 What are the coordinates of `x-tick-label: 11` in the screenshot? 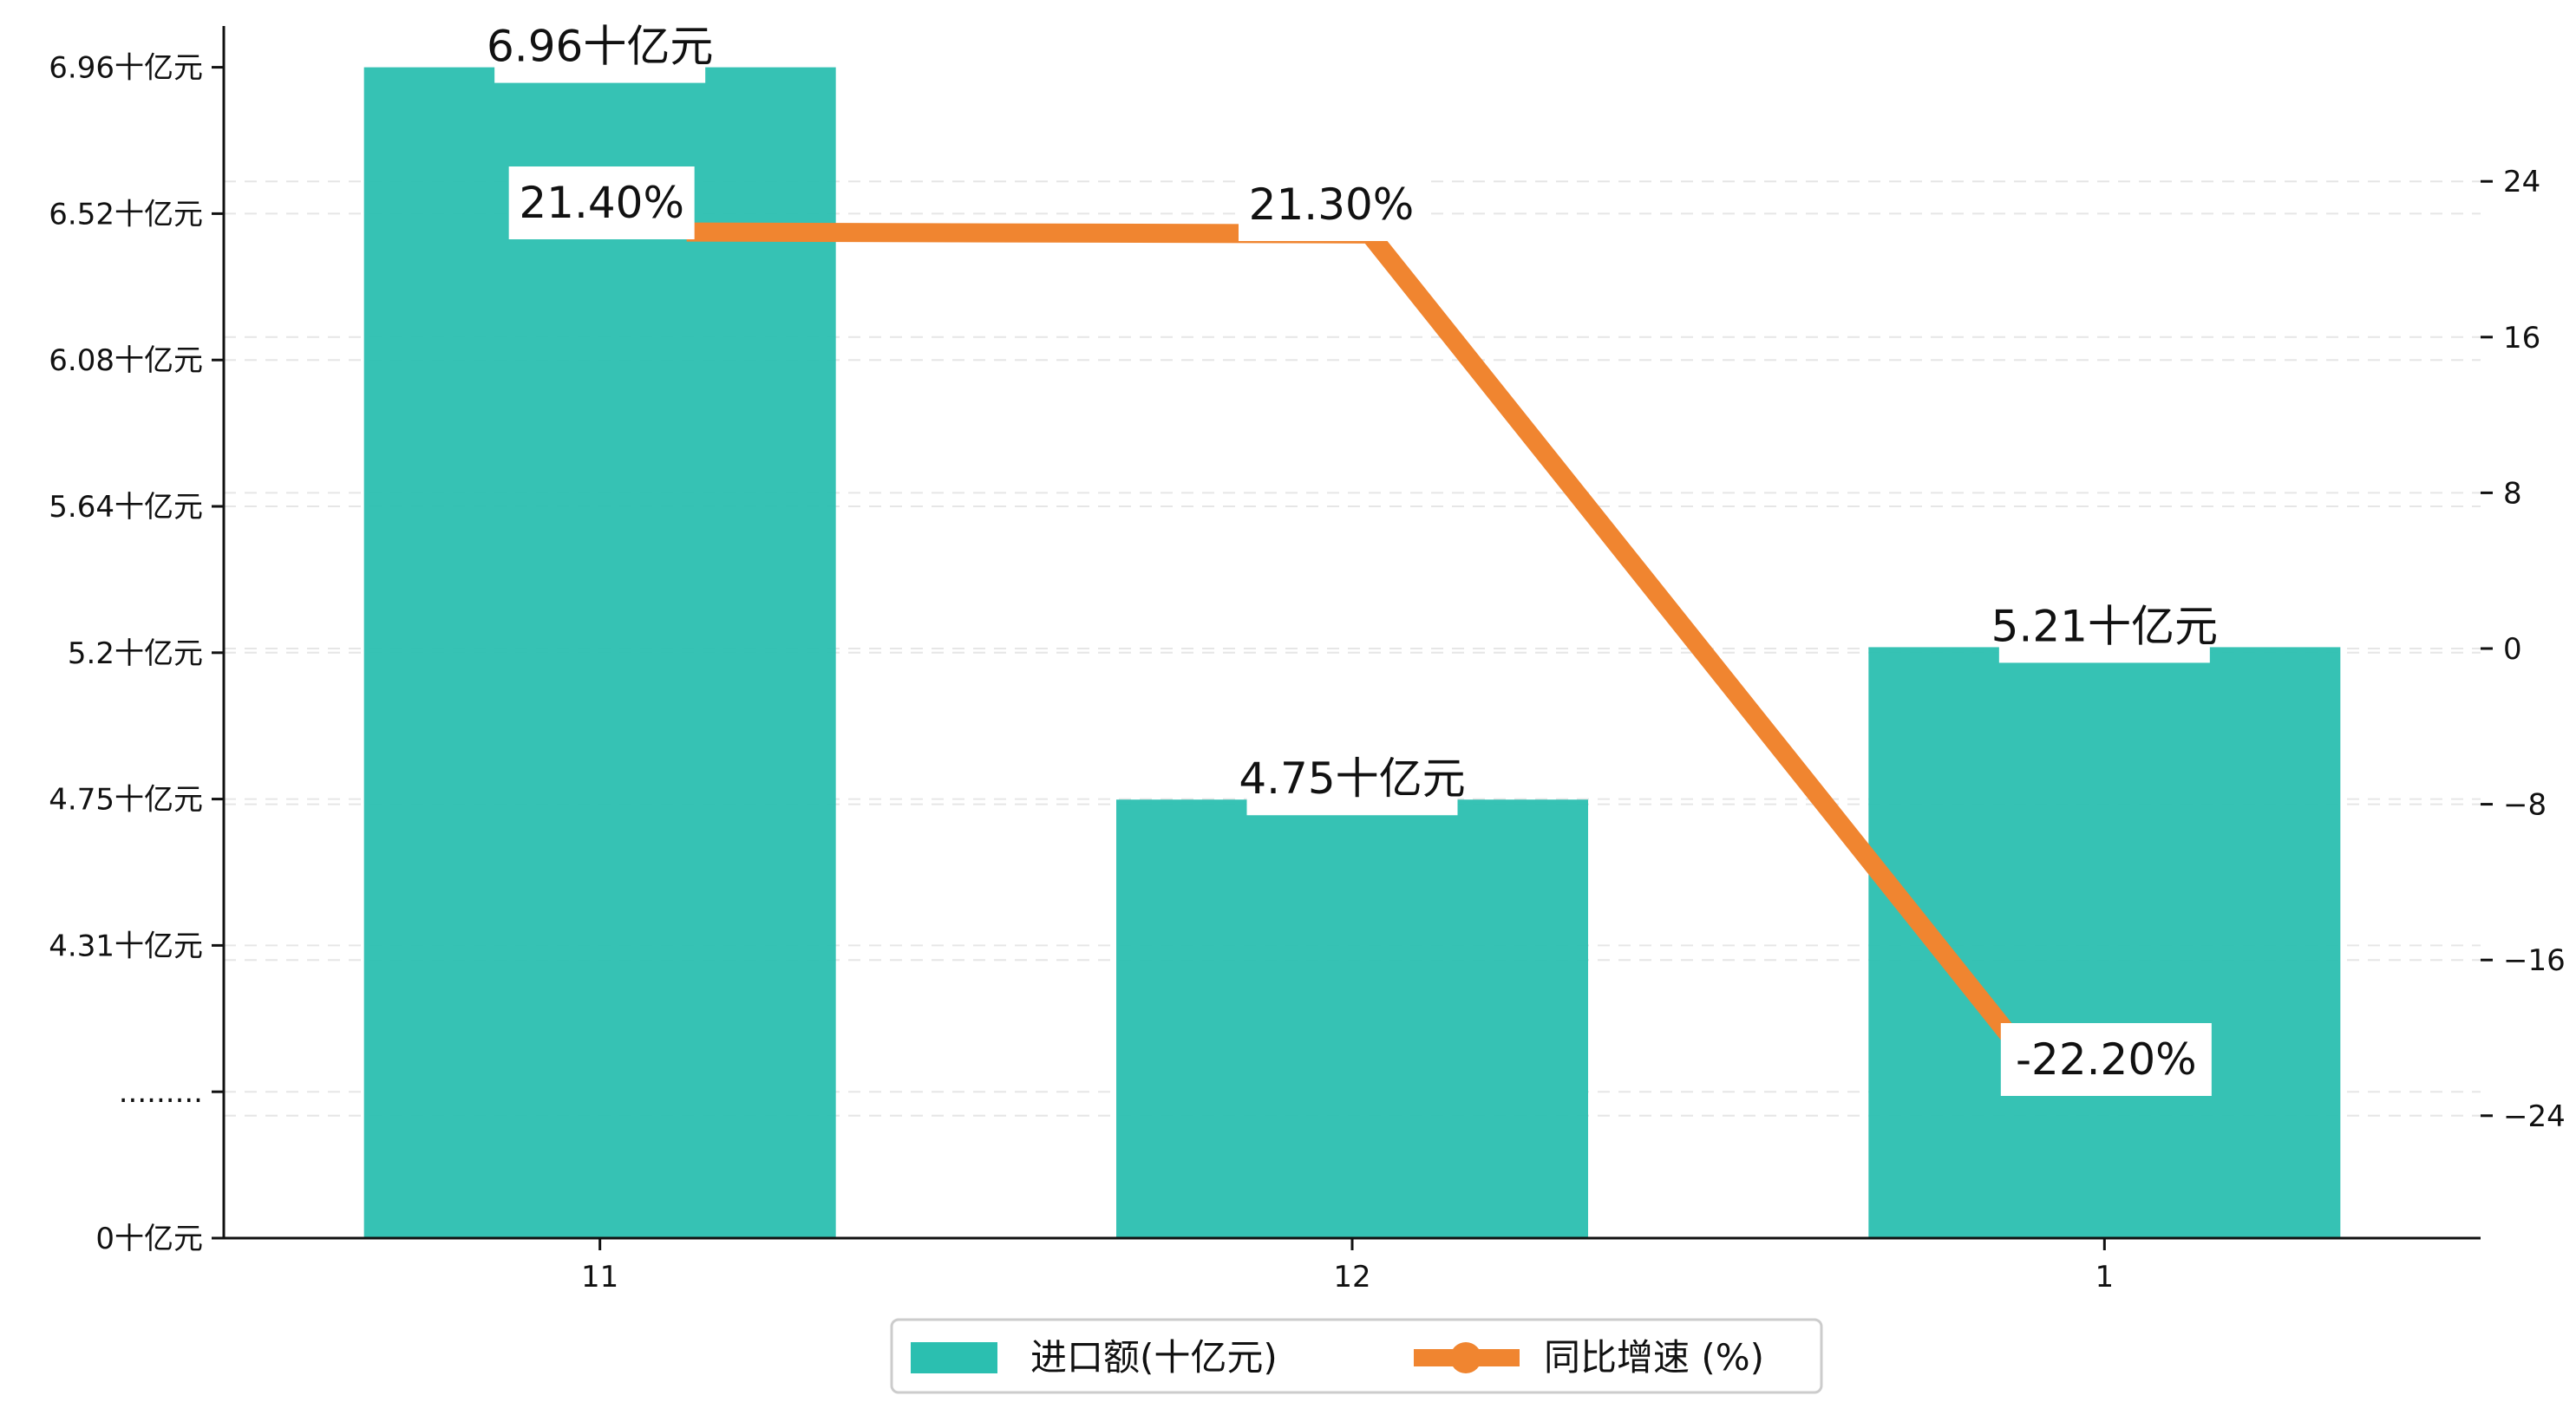 It's located at (599, 1277).